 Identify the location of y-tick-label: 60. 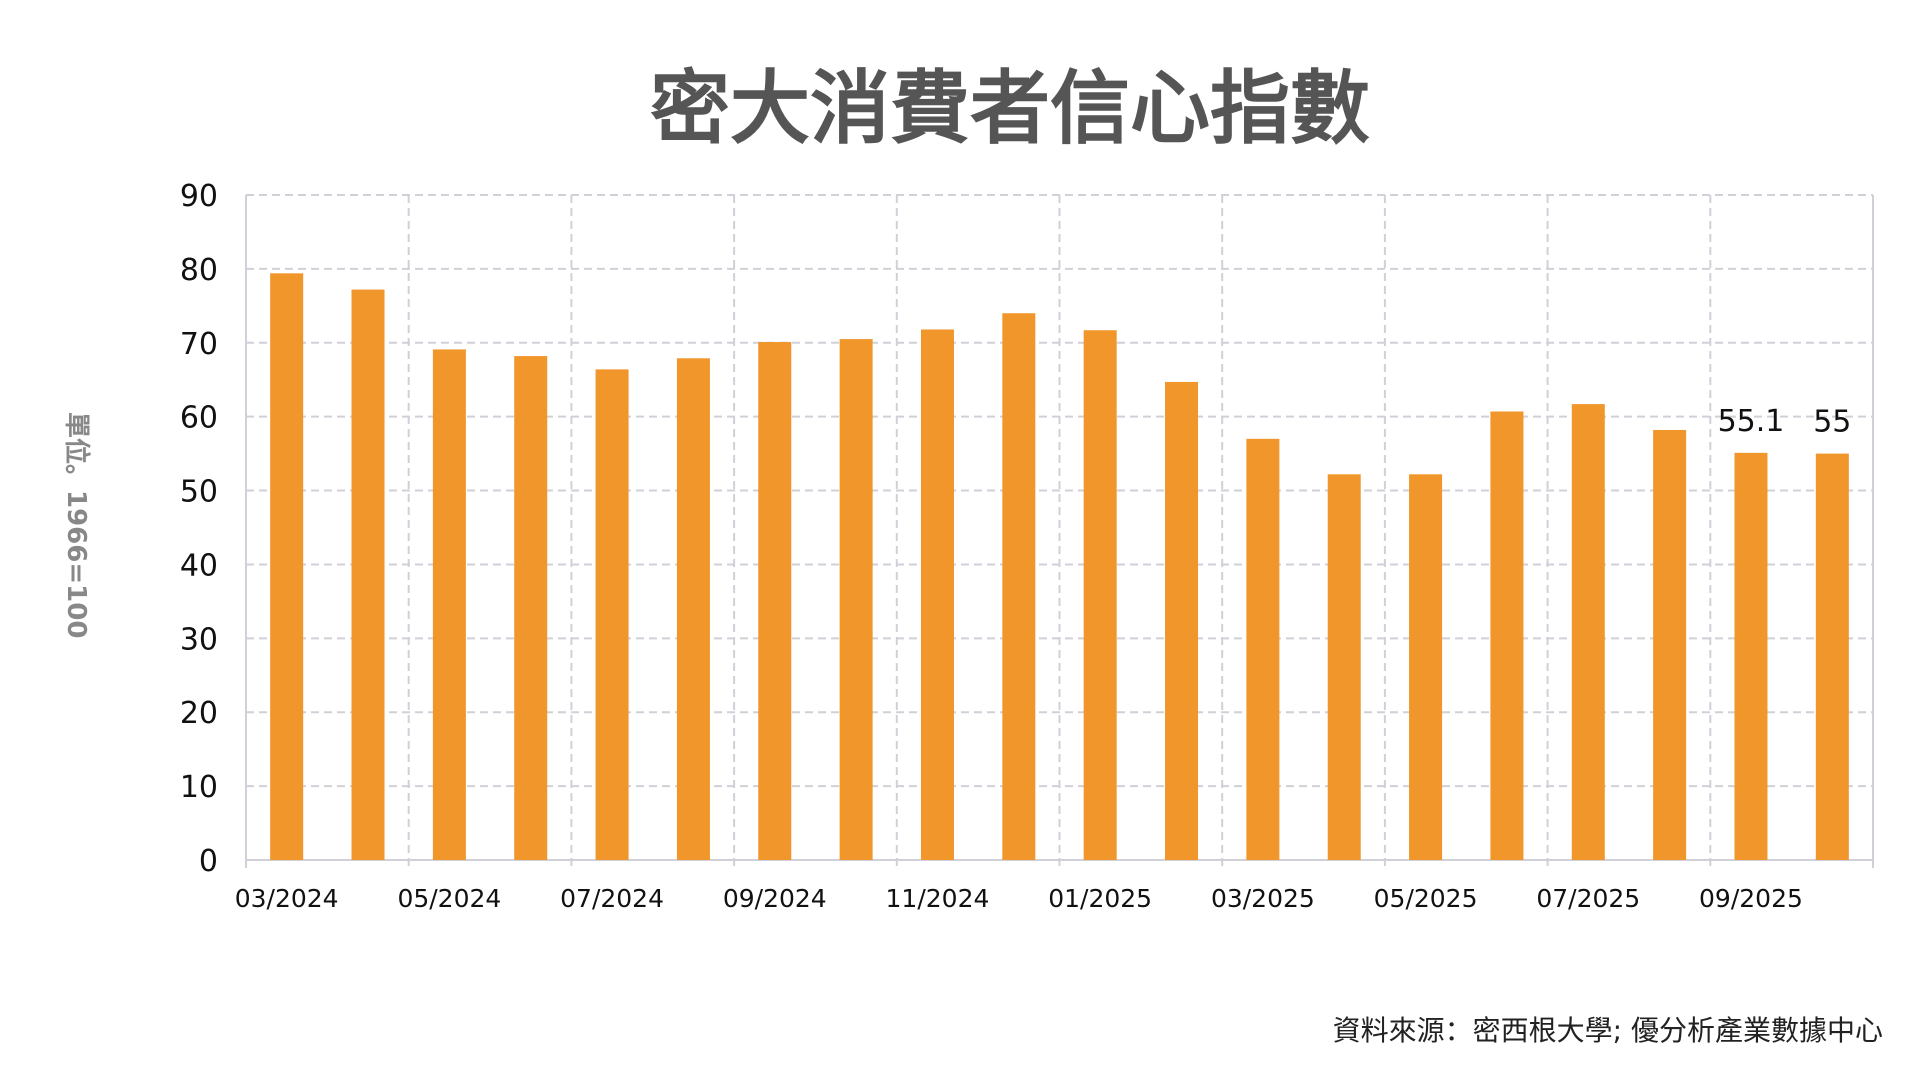
(199, 418).